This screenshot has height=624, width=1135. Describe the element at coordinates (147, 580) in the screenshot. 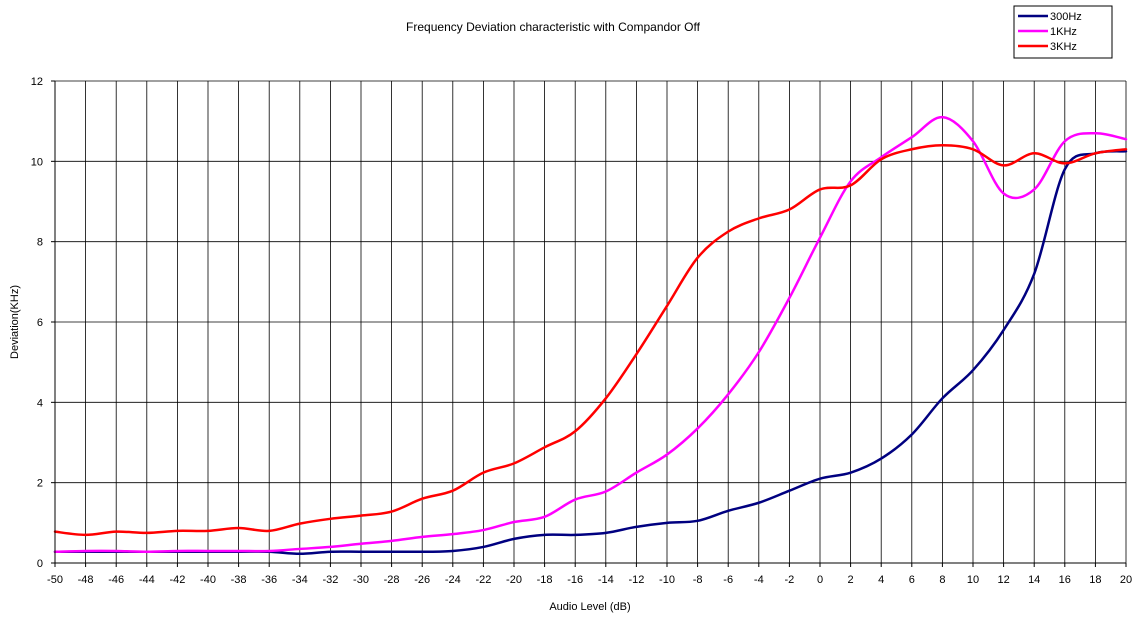

I see `x-tick-label: -44` at that location.